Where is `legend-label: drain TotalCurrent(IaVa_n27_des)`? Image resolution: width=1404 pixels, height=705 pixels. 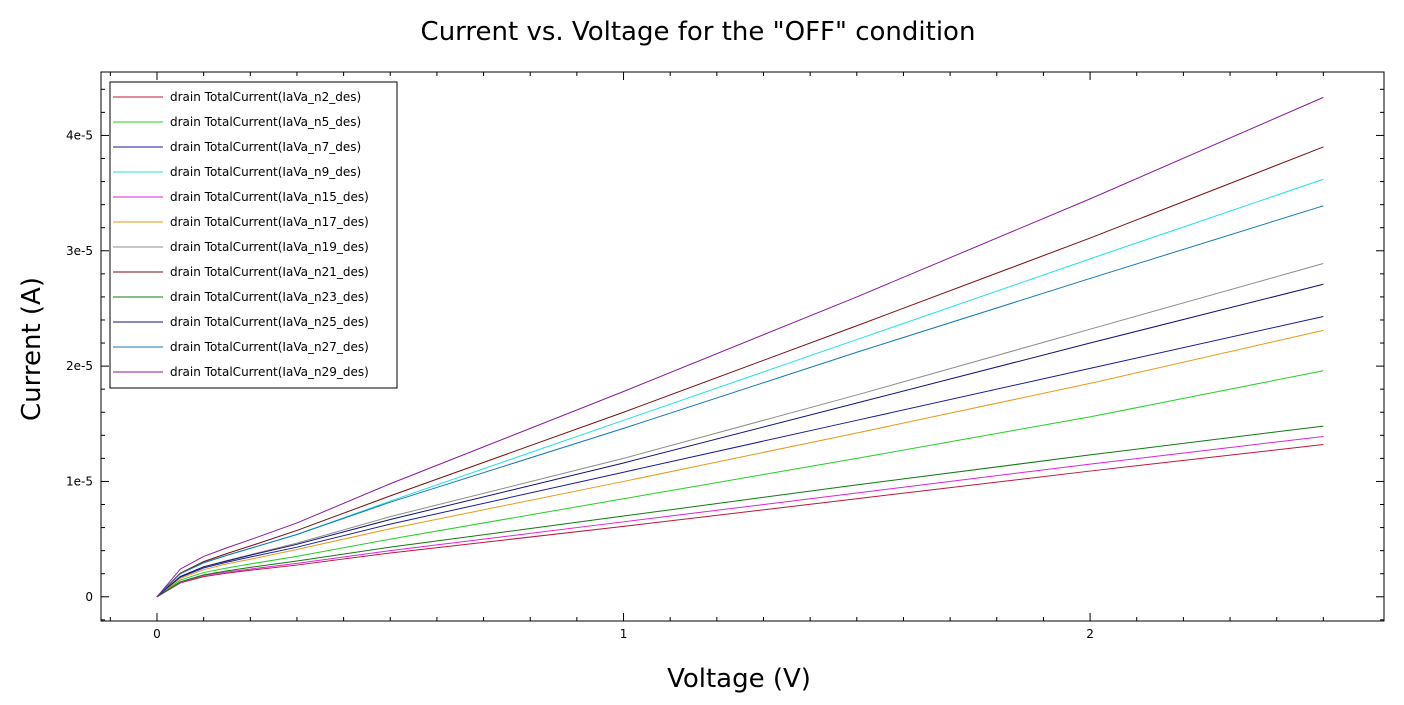
legend-label: drain TotalCurrent(IaVa_n27_des) is located at coordinates (269, 347).